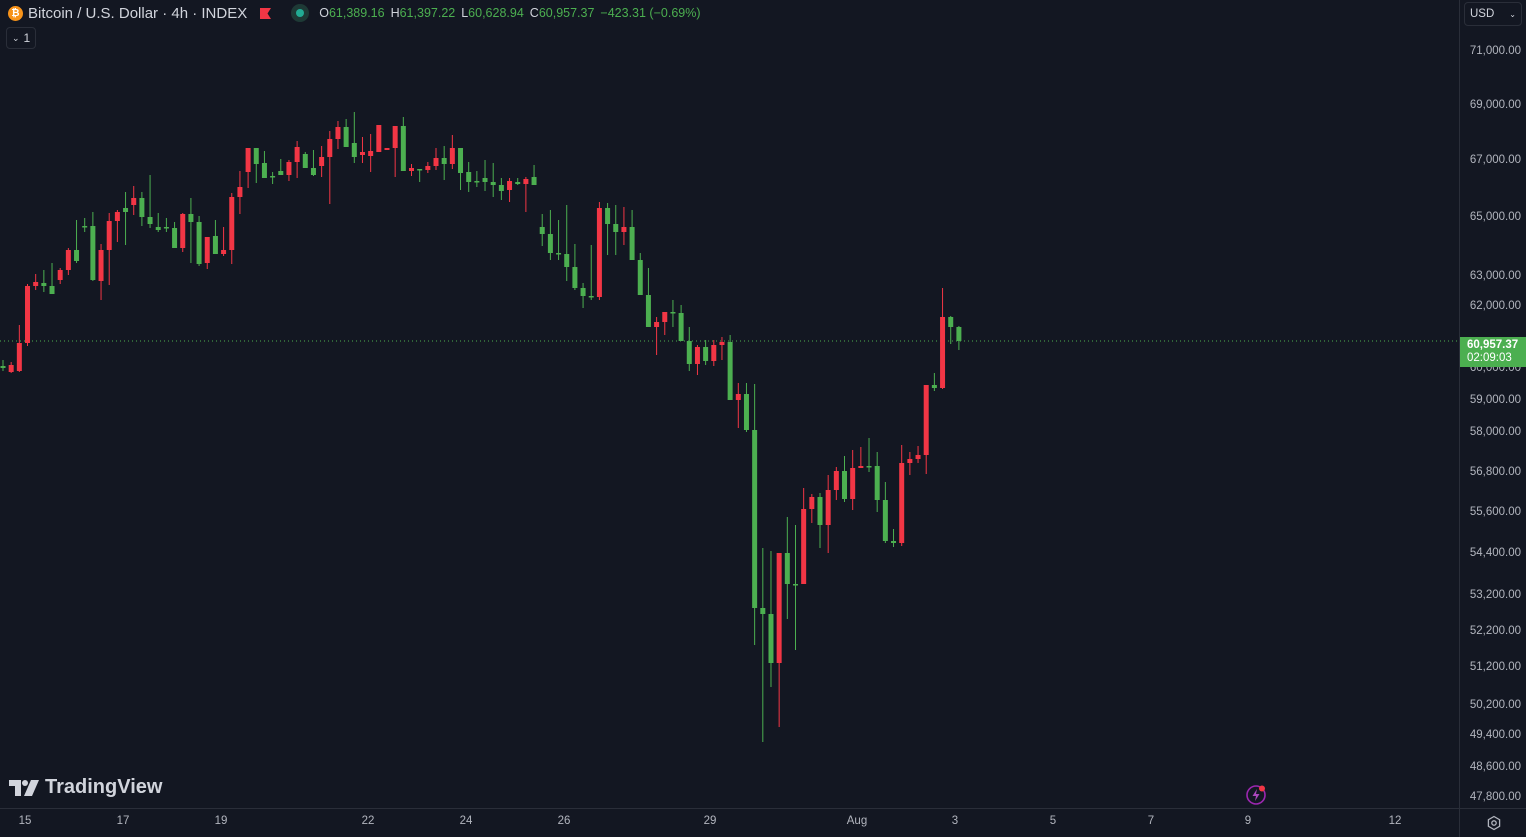 The width and height of the screenshot is (1526, 837). What do you see at coordinates (1053, 821) in the screenshot?
I see `time-tick: 5` at bounding box center [1053, 821].